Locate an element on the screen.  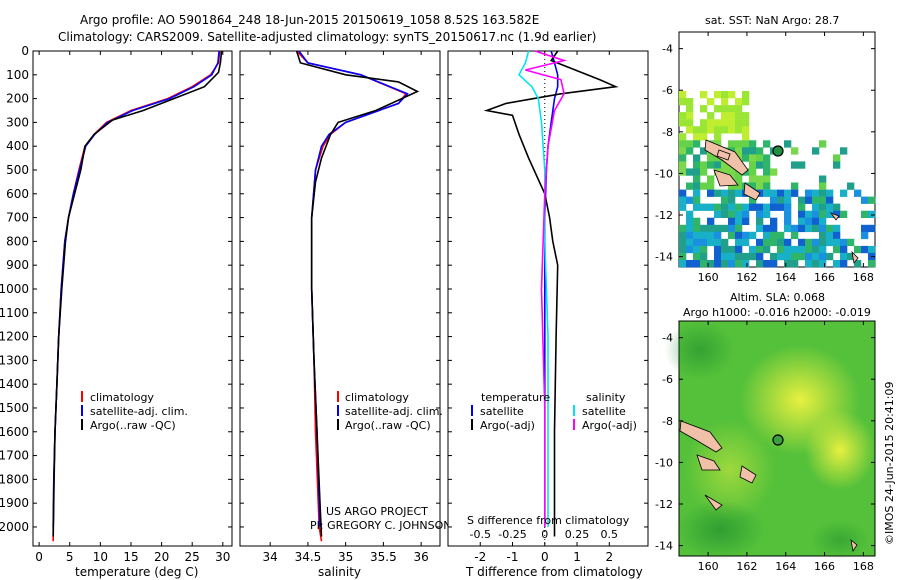
x-tick-label: 0 is located at coordinates (545, 557).